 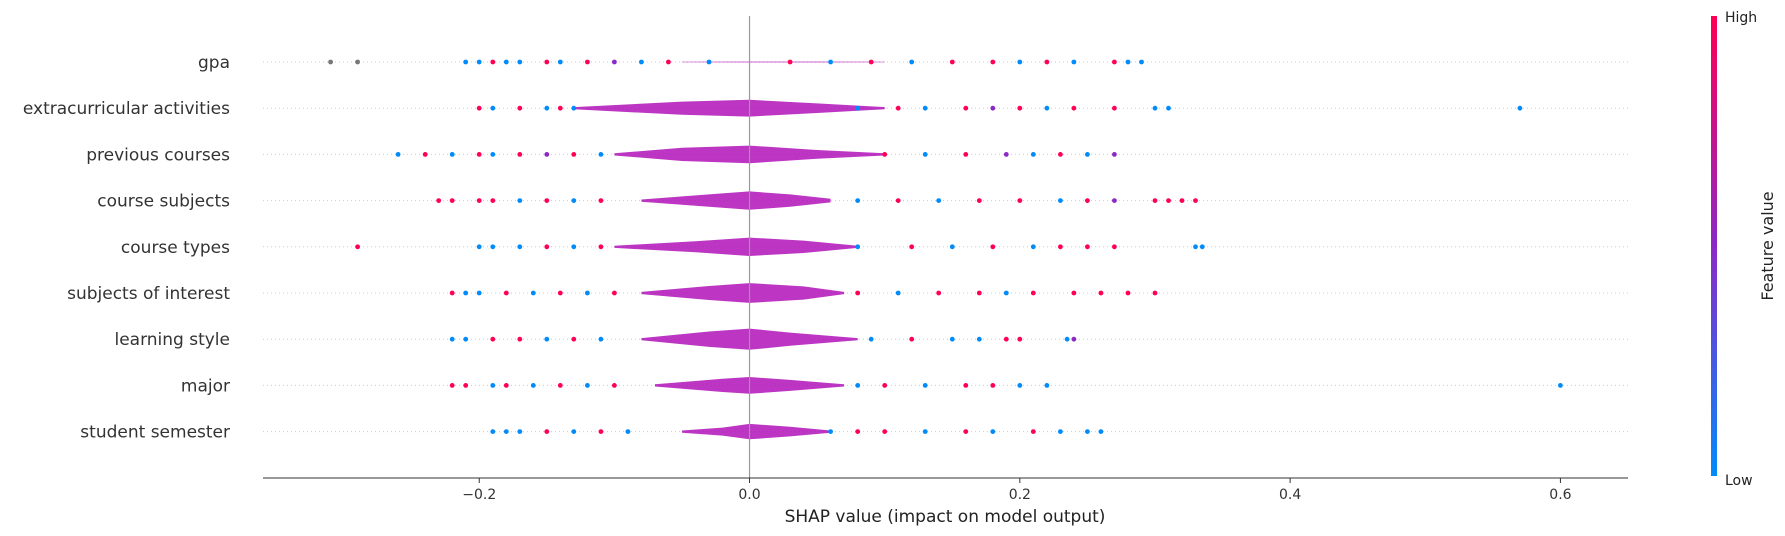 I want to click on feature-label: course types, so click(x=175, y=248).